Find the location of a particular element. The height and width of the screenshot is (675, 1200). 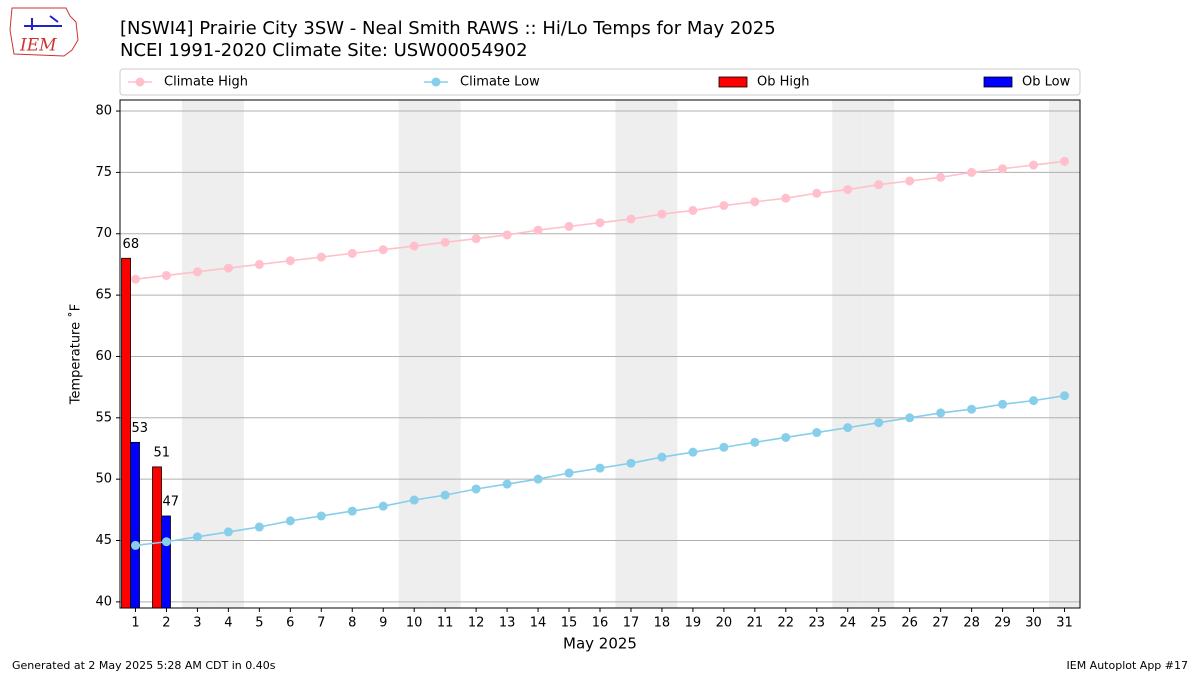

x-tick-label: 23 is located at coordinates (817, 623).